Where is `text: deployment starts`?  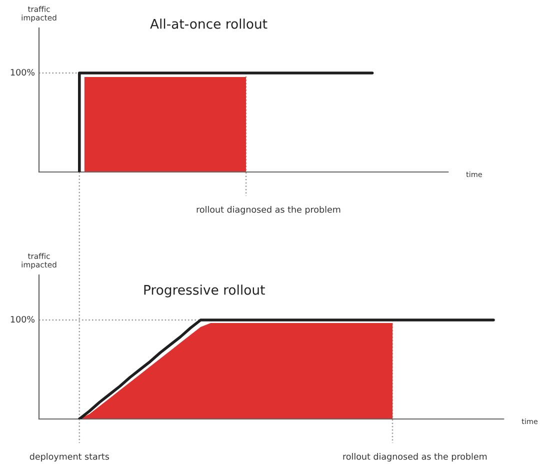 text: deployment starts is located at coordinates (70, 457).